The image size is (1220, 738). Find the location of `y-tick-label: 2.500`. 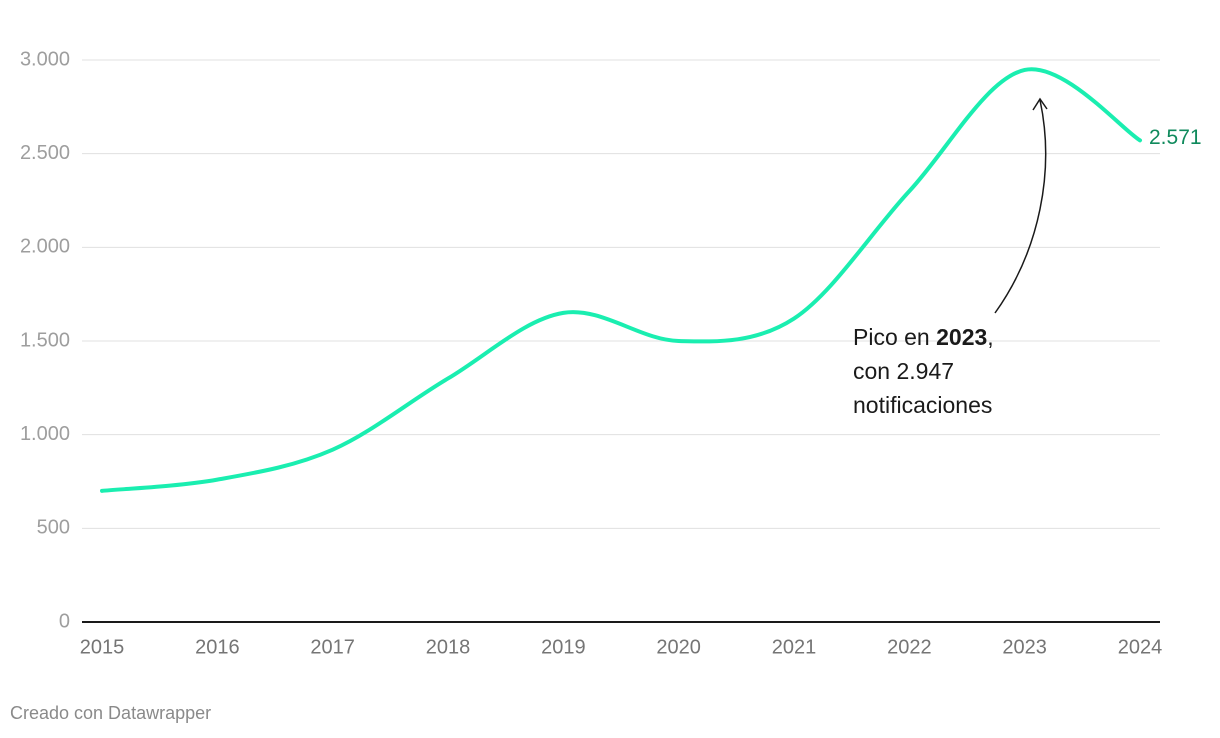

y-tick-label: 2.500 is located at coordinates (45, 153).